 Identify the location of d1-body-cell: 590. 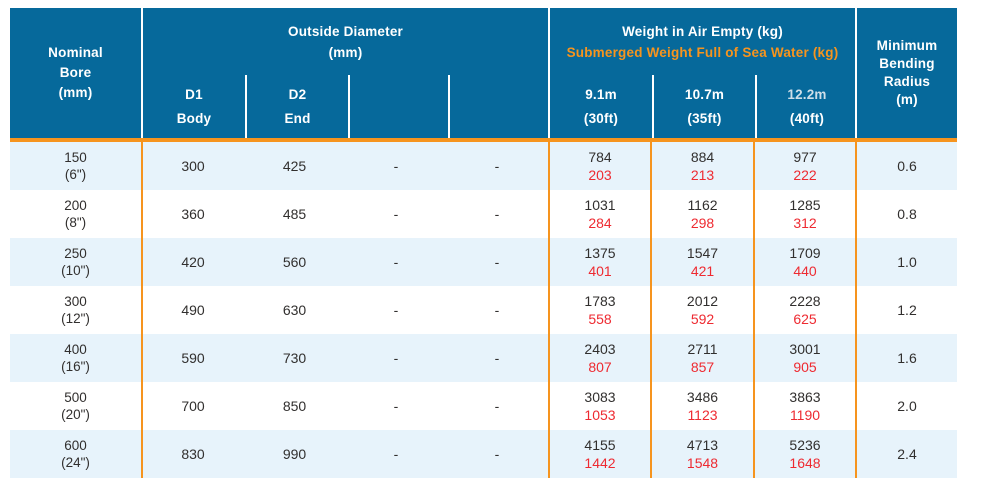
(192, 358).